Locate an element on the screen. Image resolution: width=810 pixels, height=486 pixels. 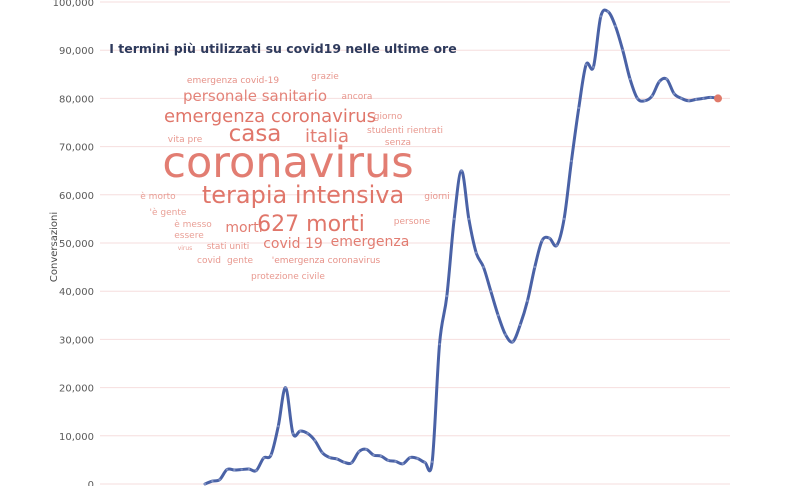
wordcloud-word: casa is located at coordinates (255, 134).